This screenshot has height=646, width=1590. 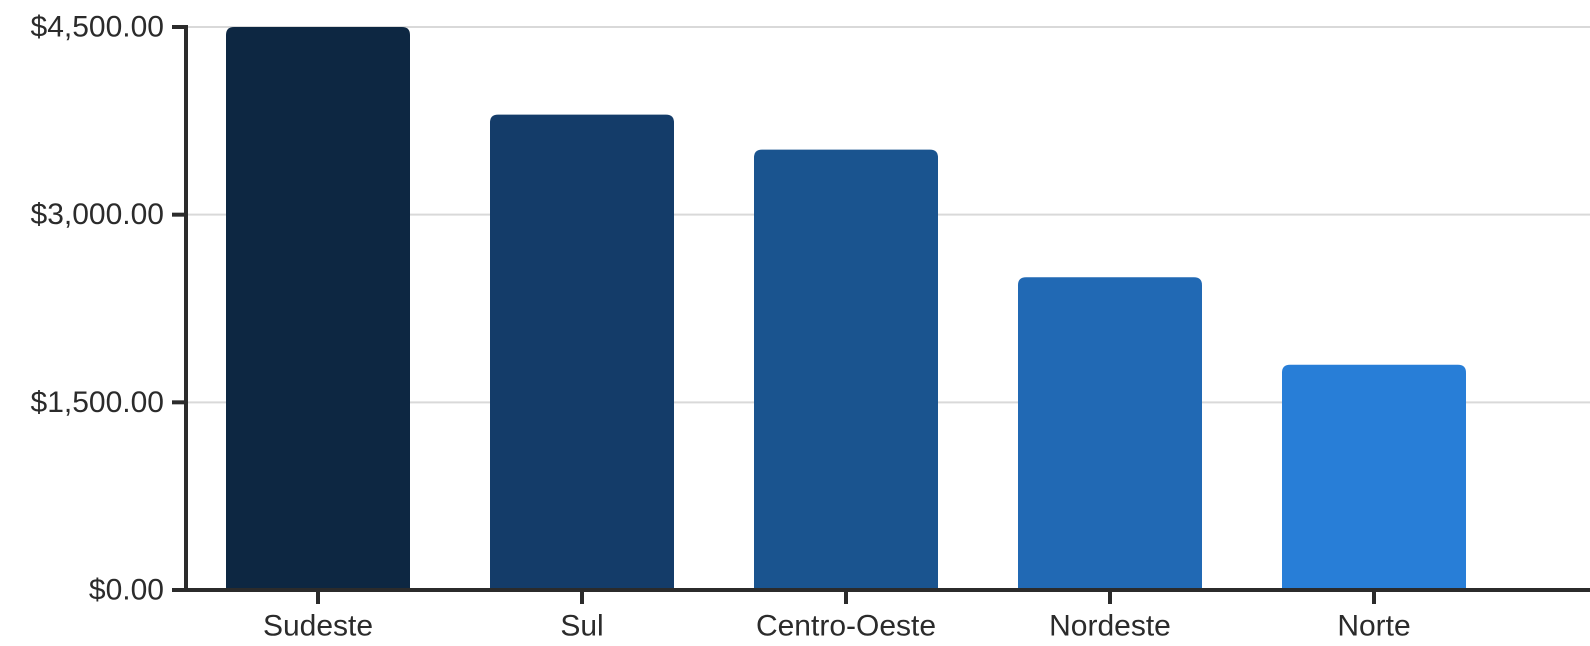 What do you see at coordinates (318, 308) in the screenshot?
I see `bar-sudeste` at bounding box center [318, 308].